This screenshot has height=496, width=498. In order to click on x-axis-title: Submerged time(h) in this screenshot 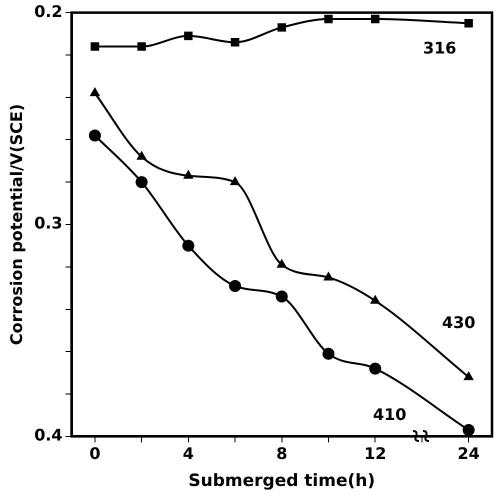, I will do `click(282, 481)`.